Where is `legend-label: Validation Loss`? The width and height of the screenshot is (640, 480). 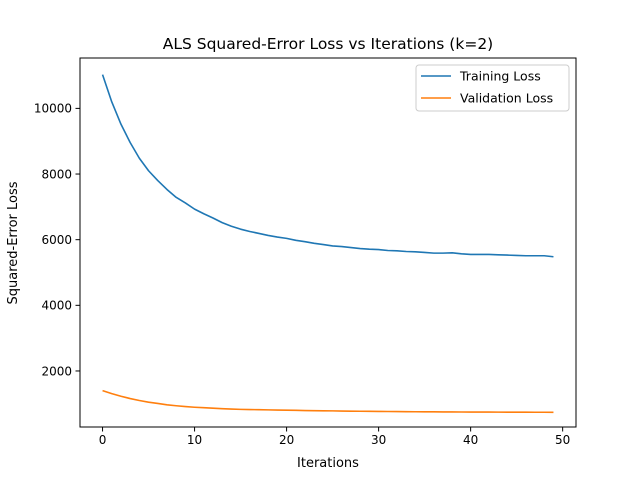 legend-label: Validation Loss is located at coordinates (506, 98).